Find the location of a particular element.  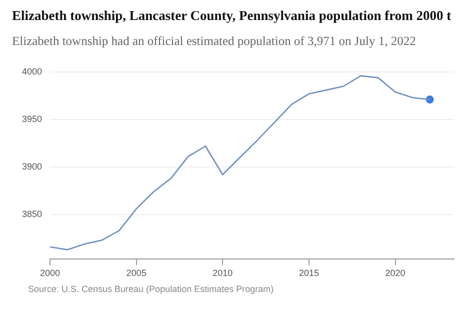

x-tick-label: 2015 is located at coordinates (308, 273).